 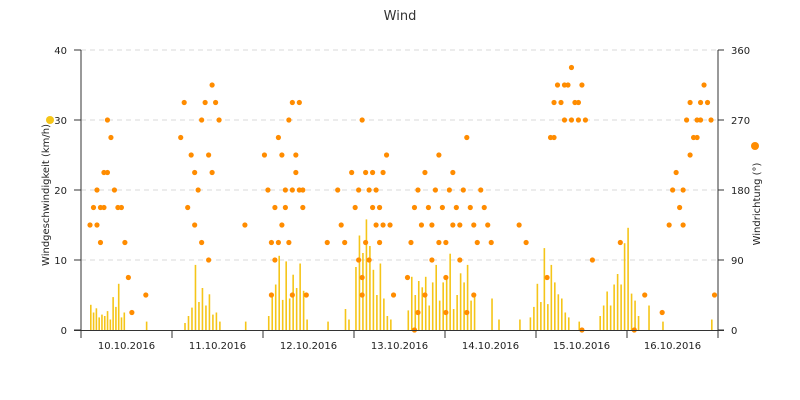 I want to click on left-tick-label: 20, so click(x=60, y=191).